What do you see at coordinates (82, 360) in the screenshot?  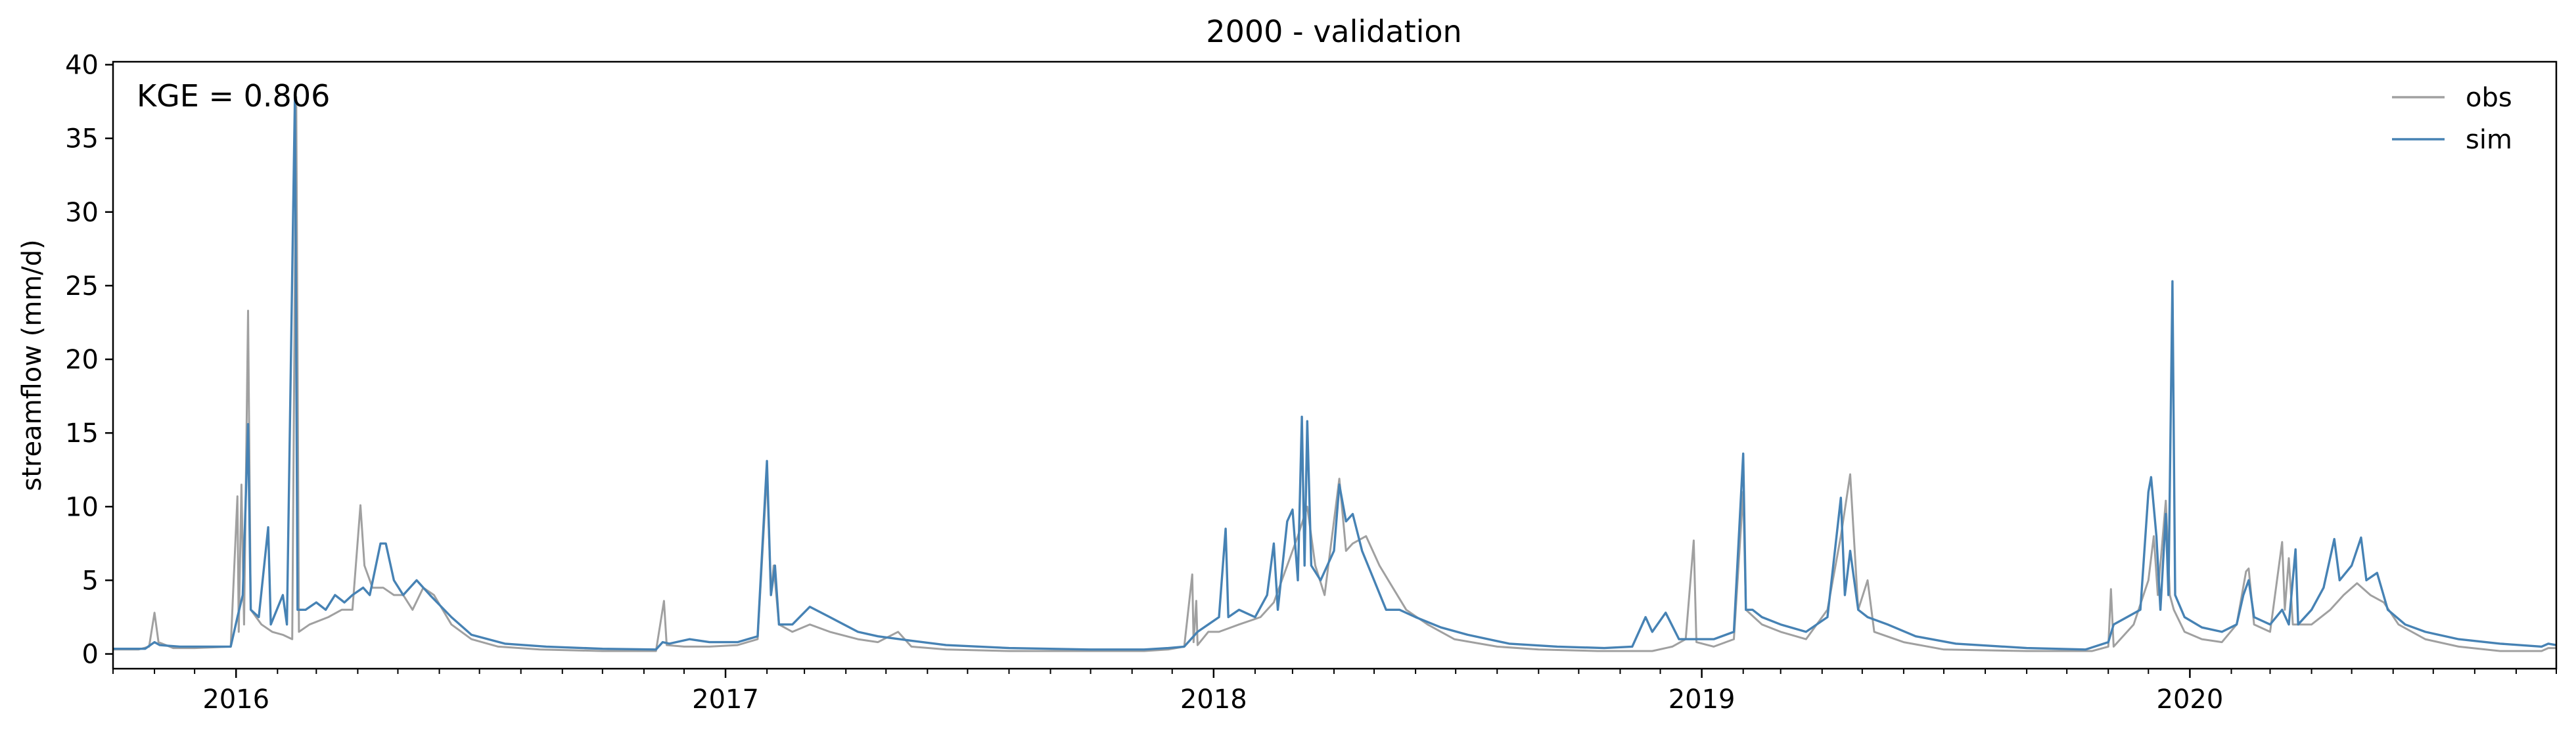 I see `y-tick-label: 20` at bounding box center [82, 360].